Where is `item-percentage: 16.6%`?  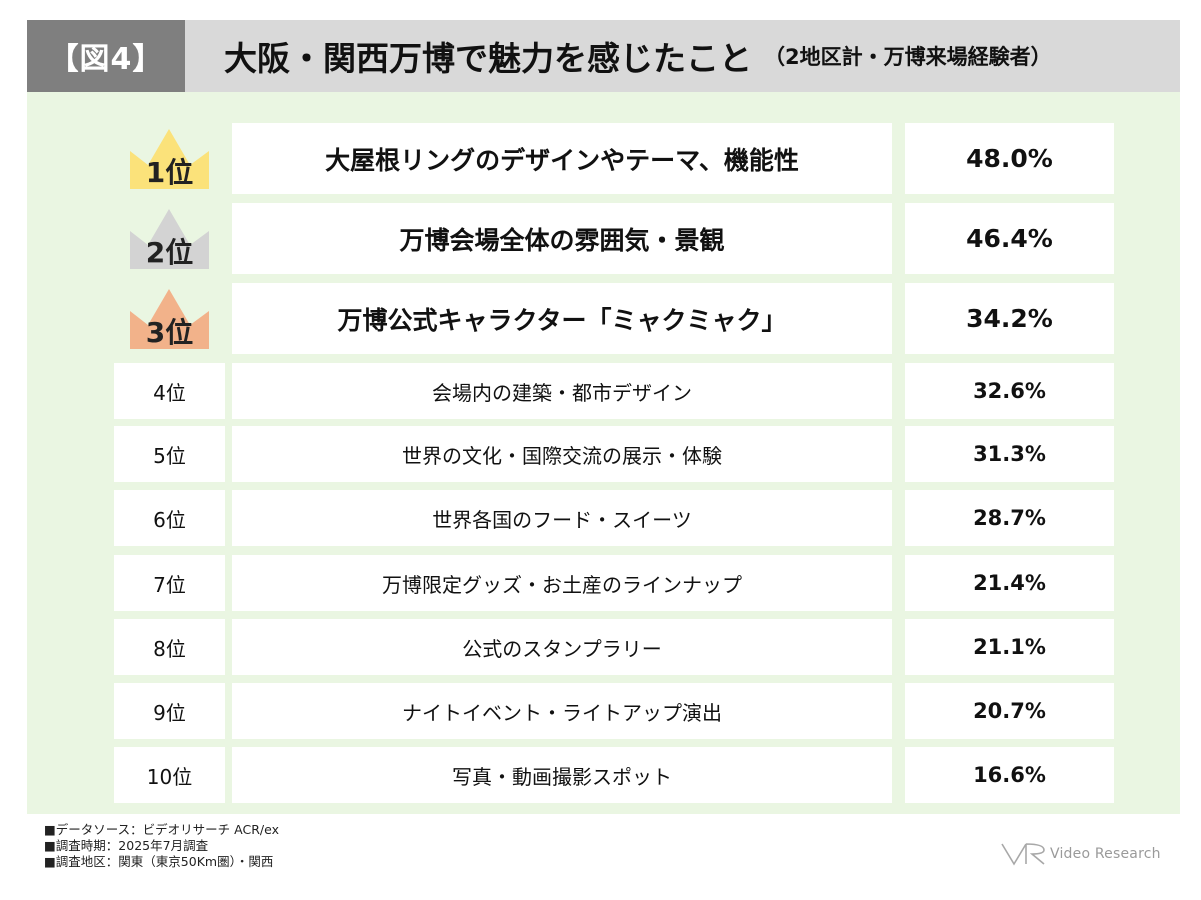
item-percentage: 16.6% is located at coordinates (1009, 775).